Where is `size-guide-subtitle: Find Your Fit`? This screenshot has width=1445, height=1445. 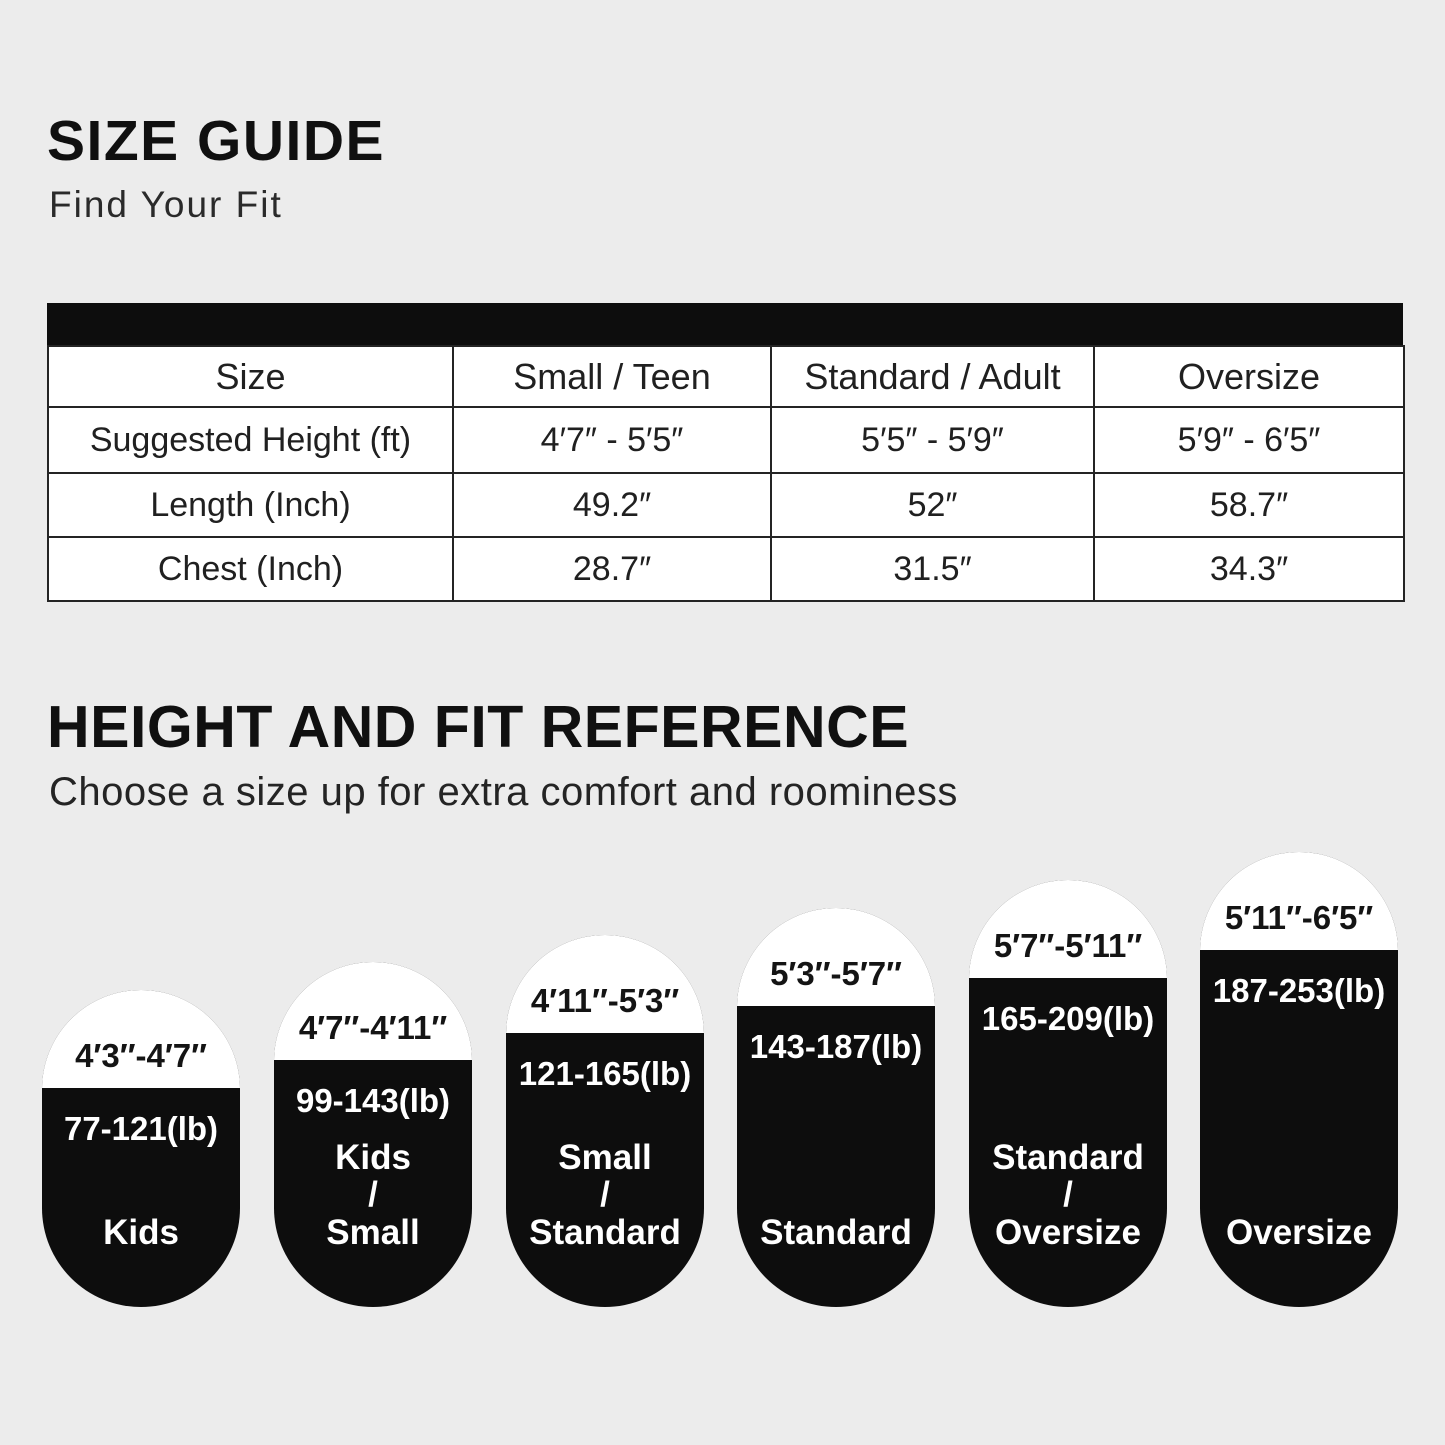 size-guide-subtitle: Find Your Fit is located at coordinates (166, 204).